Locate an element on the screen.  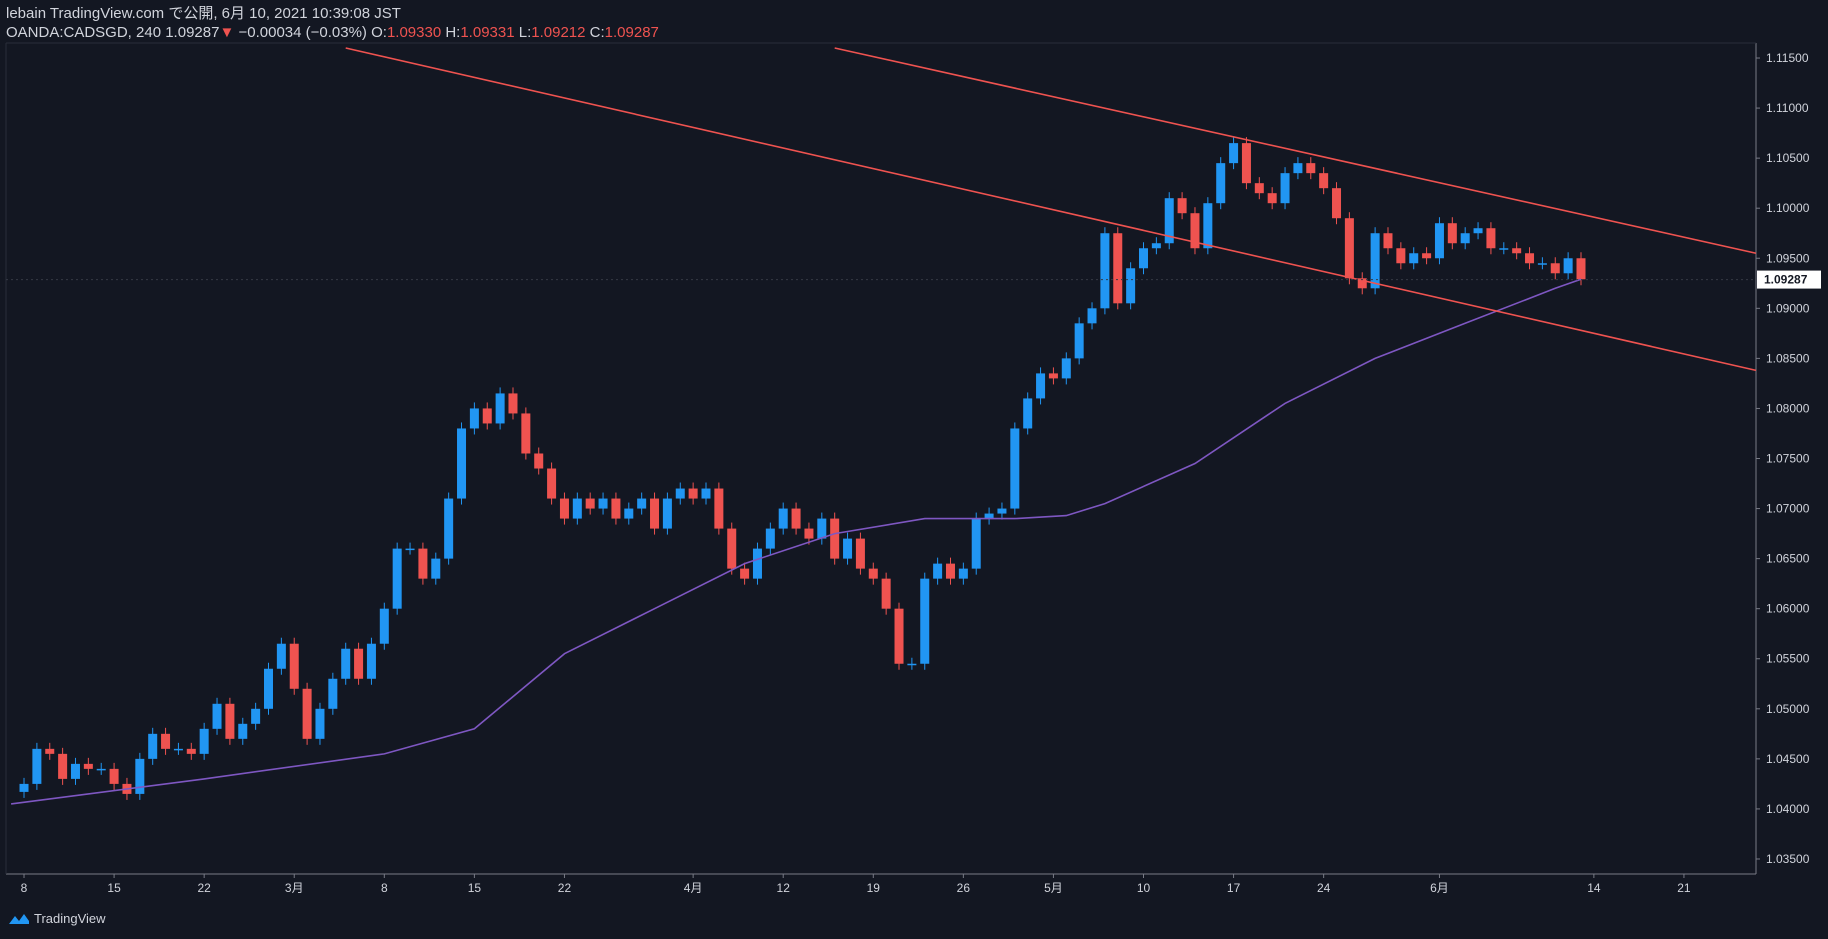
time-tick-label: 26 is located at coordinates (964, 888).